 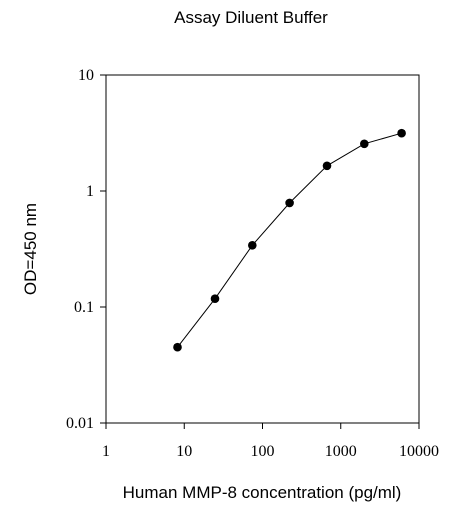 I want to click on x-tick-label: 1000, so click(x=341, y=451).